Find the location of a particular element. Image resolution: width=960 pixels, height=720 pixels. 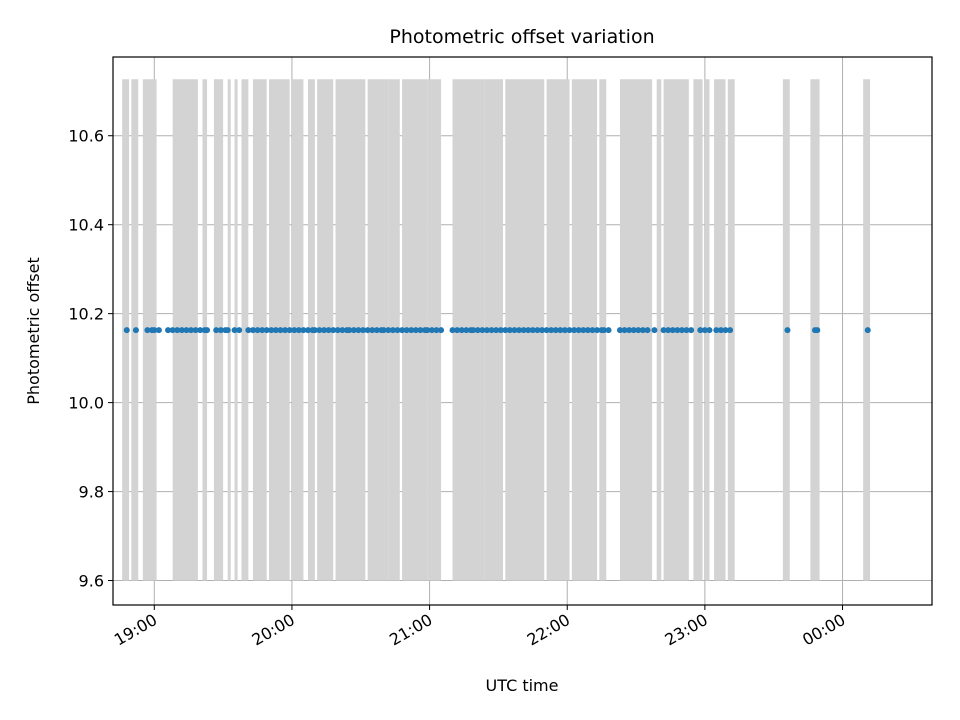

x-axis-label: UTC time is located at coordinates (522, 685).